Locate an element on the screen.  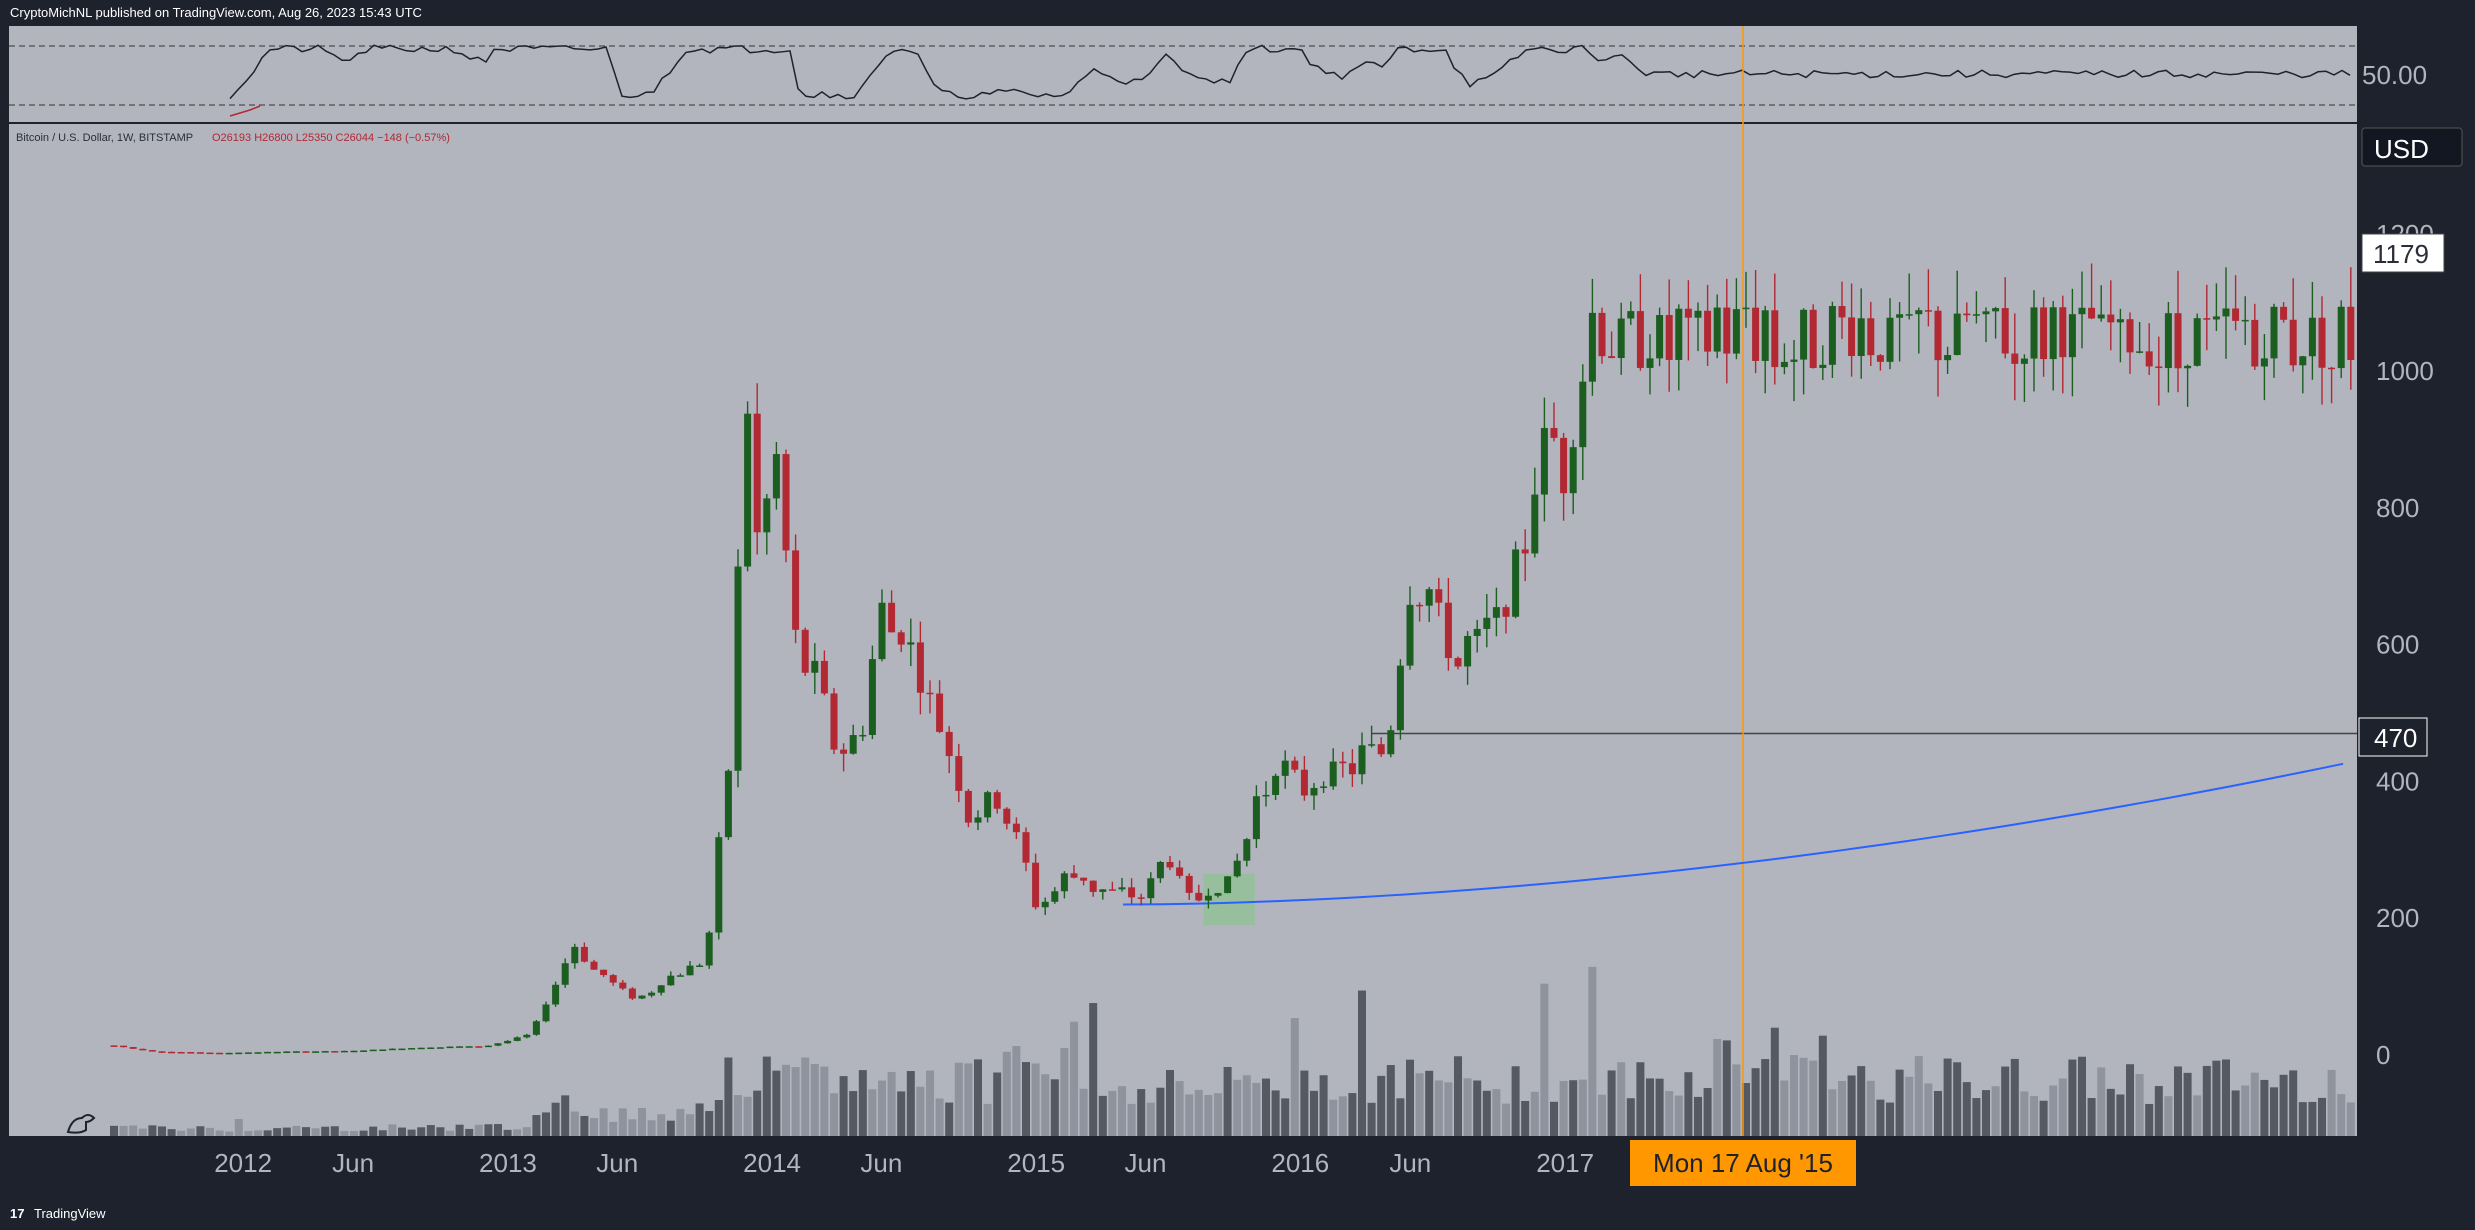
rsi-ma-line is located at coordinates (245, 111).